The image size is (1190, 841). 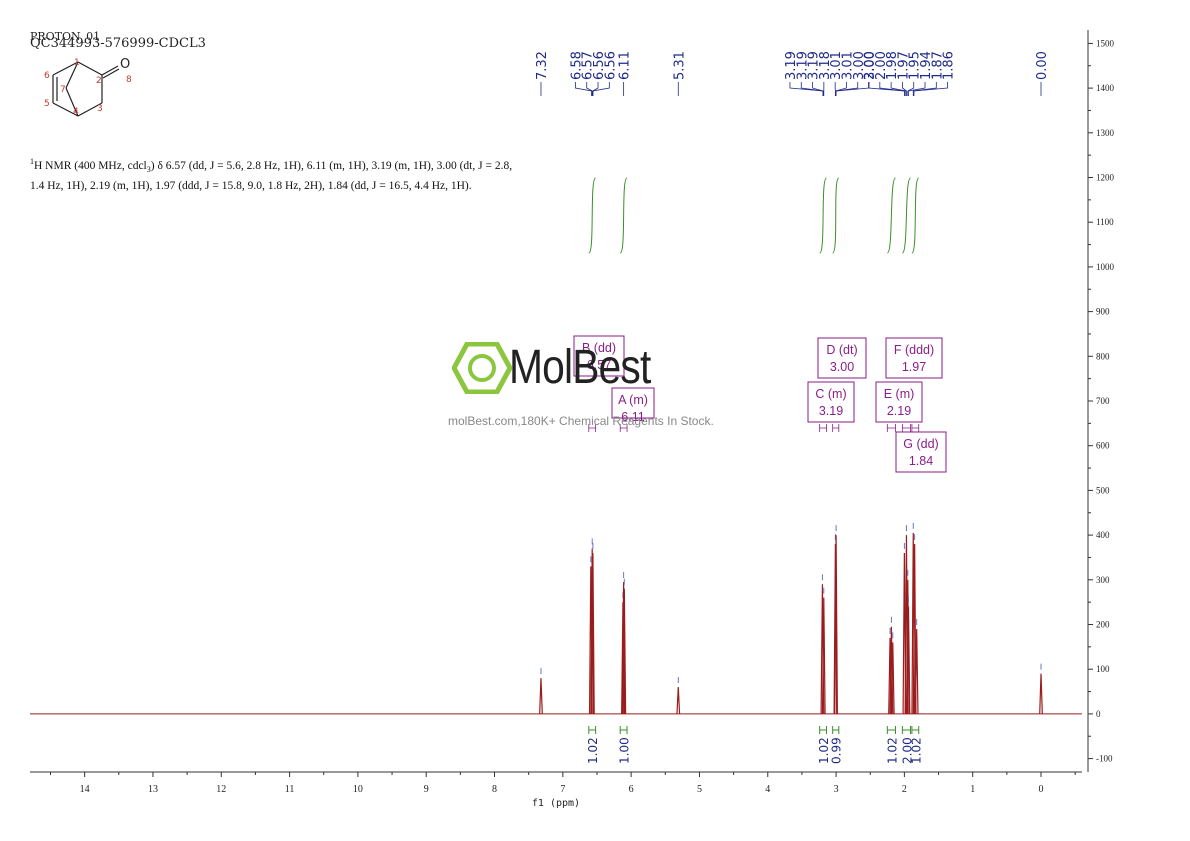 What do you see at coordinates (1103, 669) in the screenshot?
I see `y-tick-label: 100` at bounding box center [1103, 669].